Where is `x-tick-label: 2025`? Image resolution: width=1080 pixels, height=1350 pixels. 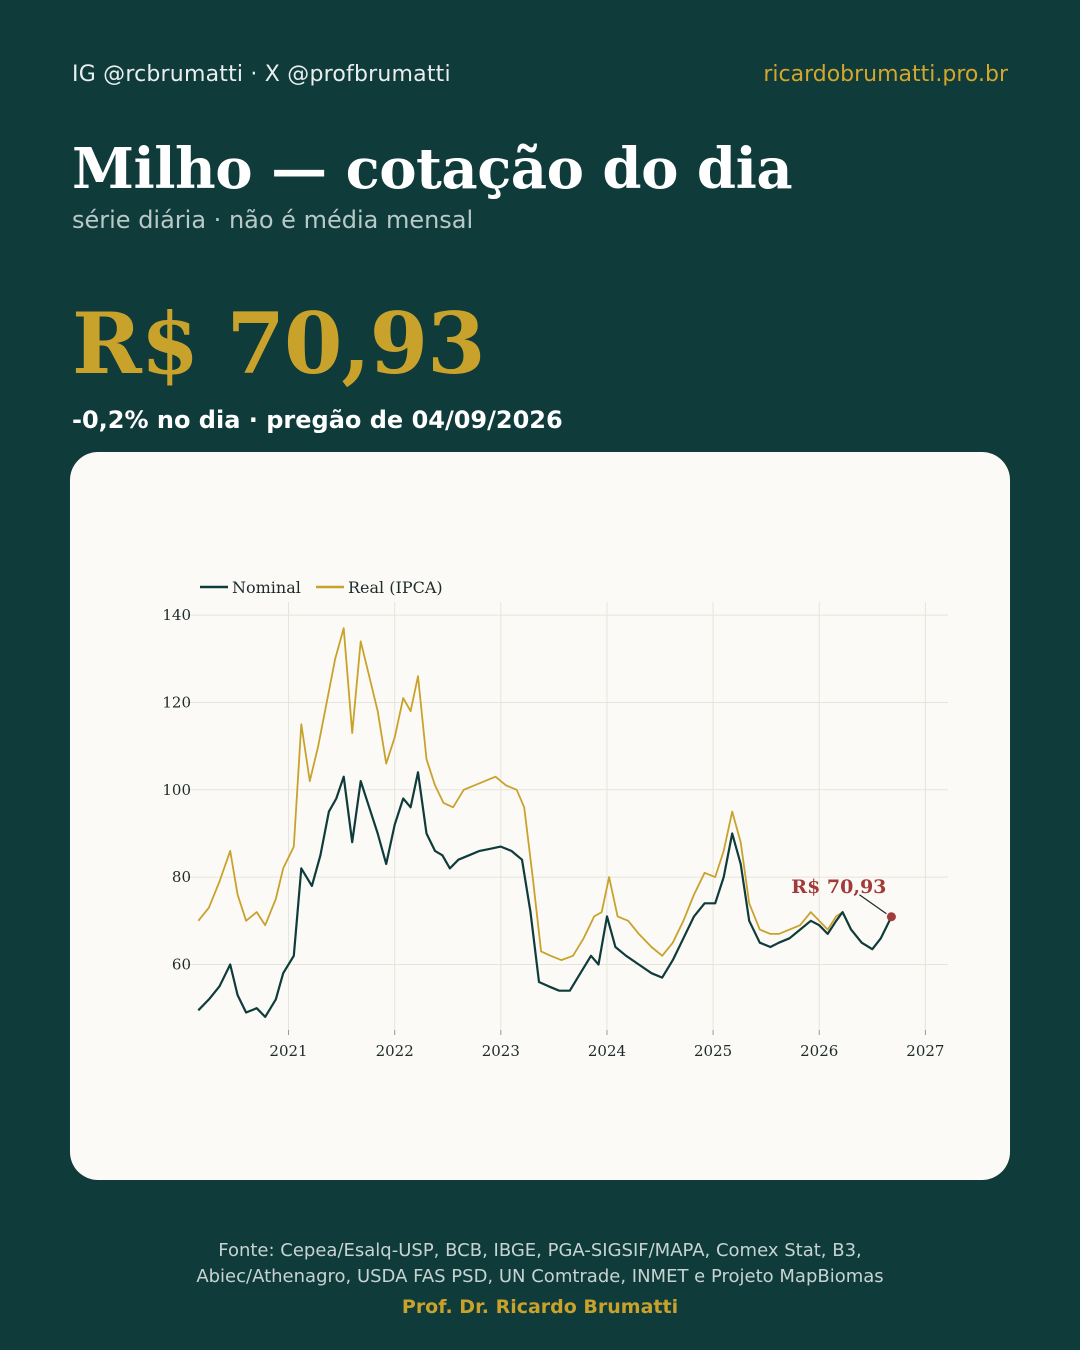 x-tick-label: 2025 is located at coordinates (713, 1051).